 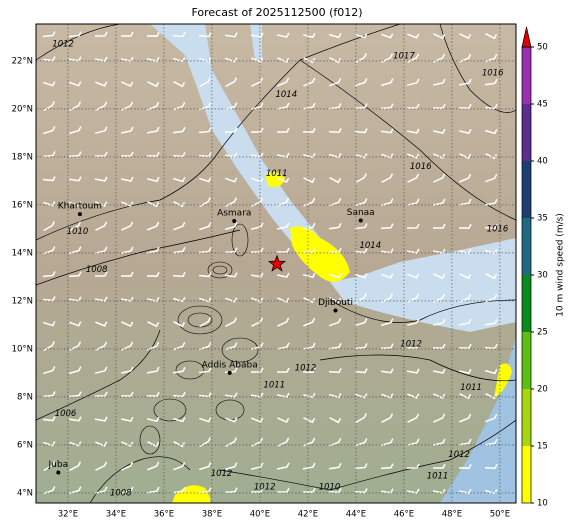 What do you see at coordinates (22, 205) in the screenshot?
I see `y-tick-label: 16°N` at bounding box center [22, 205].